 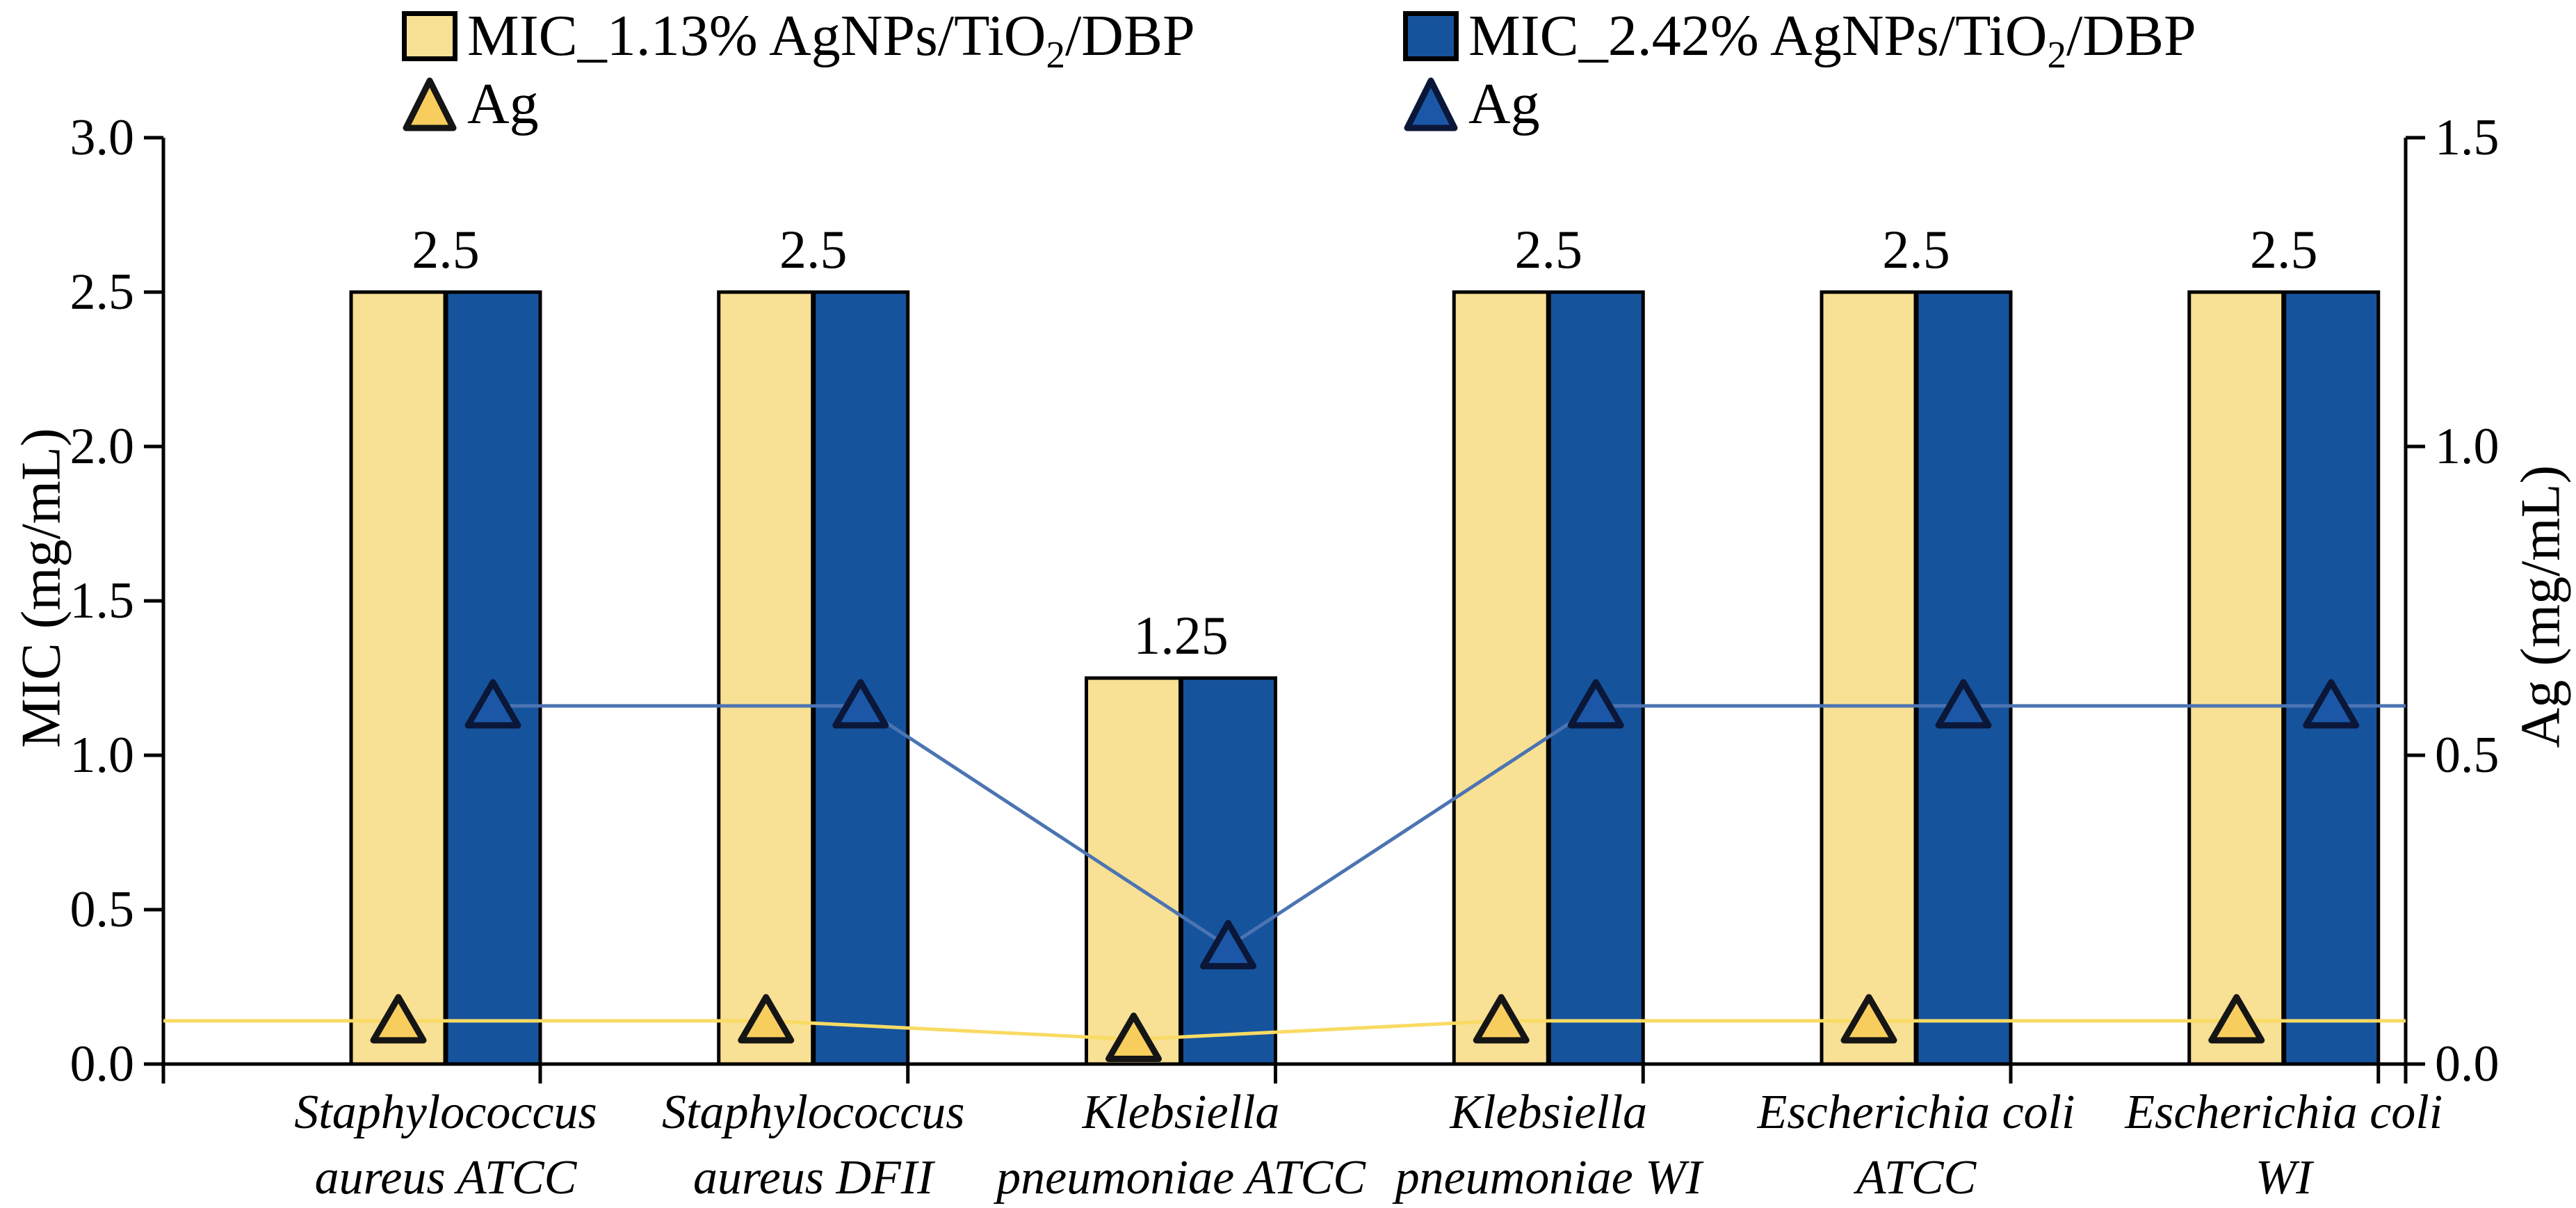 What do you see at coordinates (798, 104) in the screenshot?
I see `legend-item-ag-yellow: Ag` at bounding box center [798, 104].